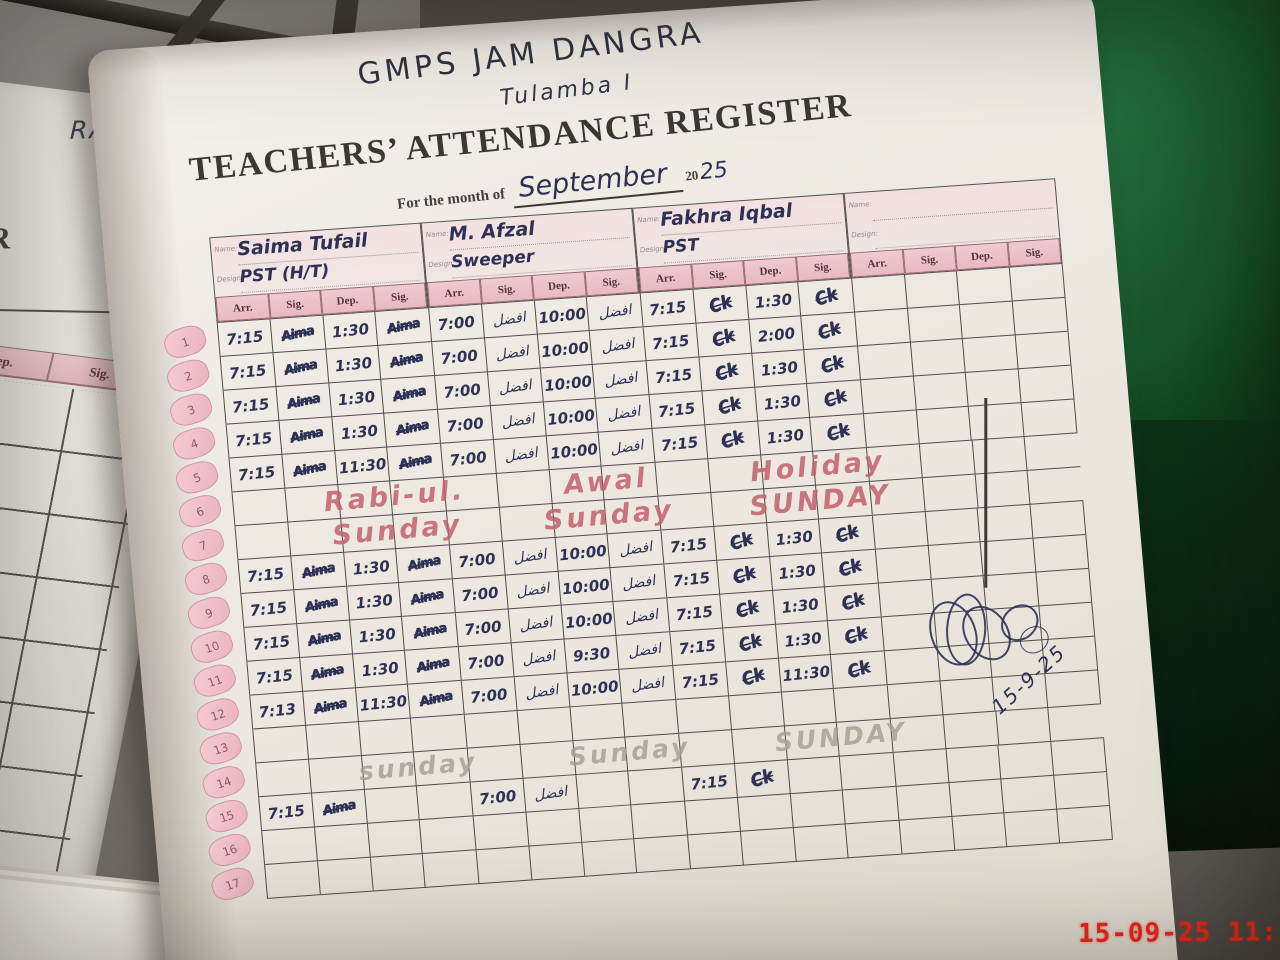  I want to click on column-header: Sig., so click(823, 267).